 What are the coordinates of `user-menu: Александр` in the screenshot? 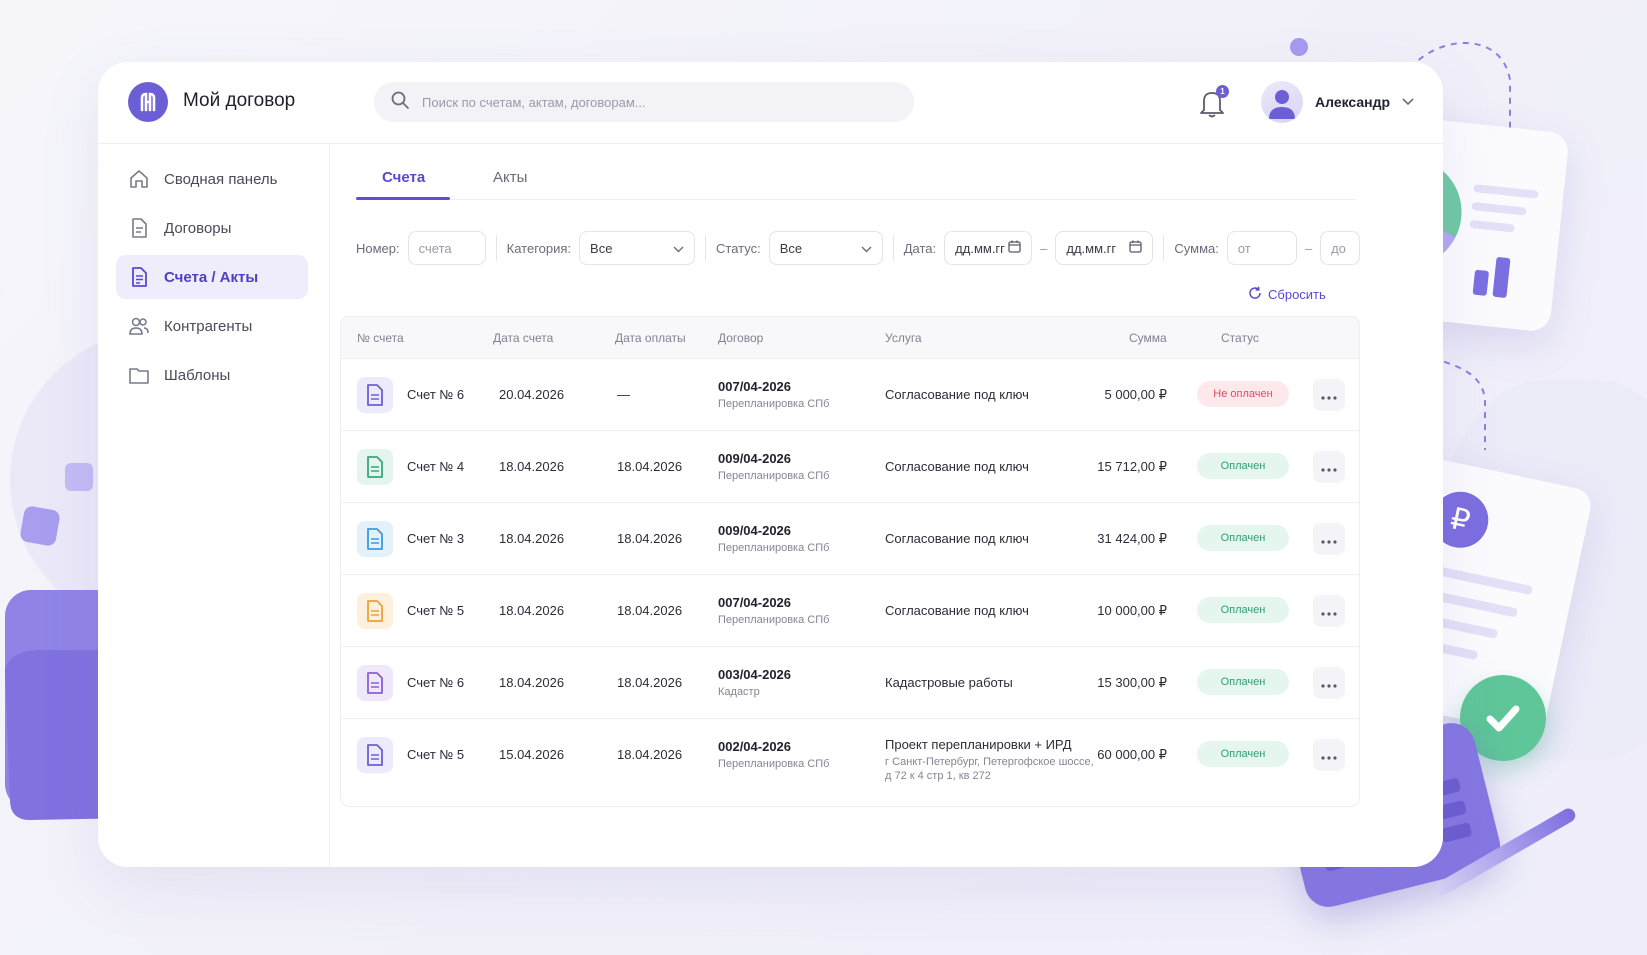 It's located at (1337, 102).